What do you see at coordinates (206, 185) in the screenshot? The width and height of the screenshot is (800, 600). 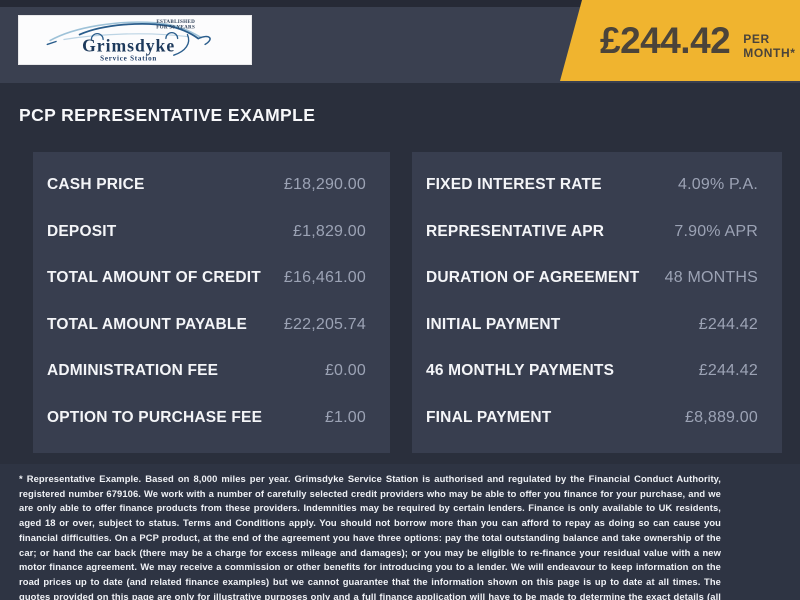 I see `row-cash-price: CASH PRICE £18,290.00` at bounding box center [206, 185].